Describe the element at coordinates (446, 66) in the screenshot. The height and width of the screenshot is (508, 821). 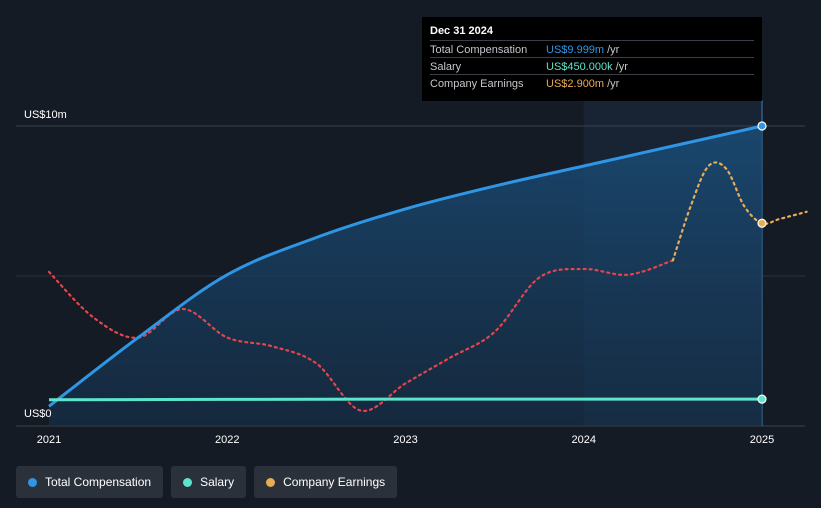
I see `tooltip-label: Salary` at that location.